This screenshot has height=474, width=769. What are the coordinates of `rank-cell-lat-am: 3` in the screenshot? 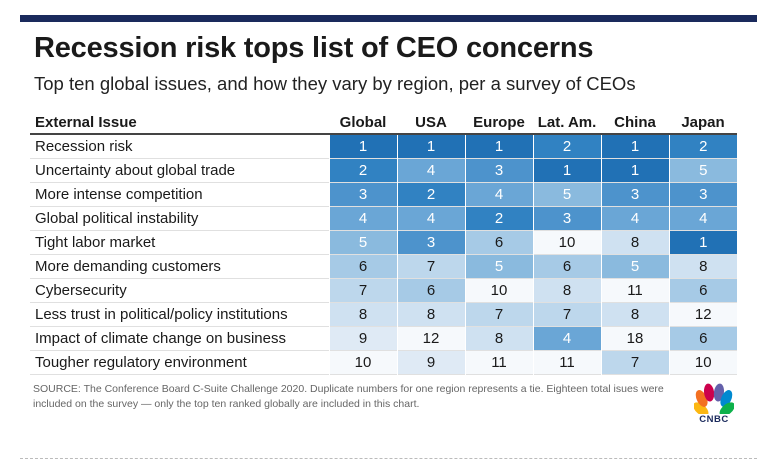 It's located at (566, 218).